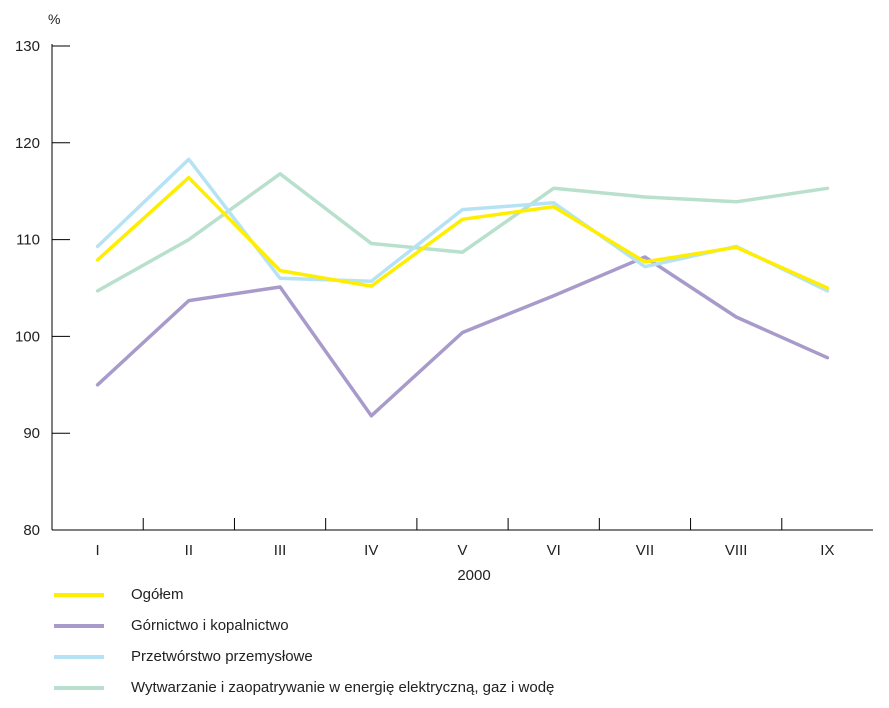 Image resolution: width=889 pixels, height=708 pixels. I want to click on y-tick-label: 120, so click(27, 143).